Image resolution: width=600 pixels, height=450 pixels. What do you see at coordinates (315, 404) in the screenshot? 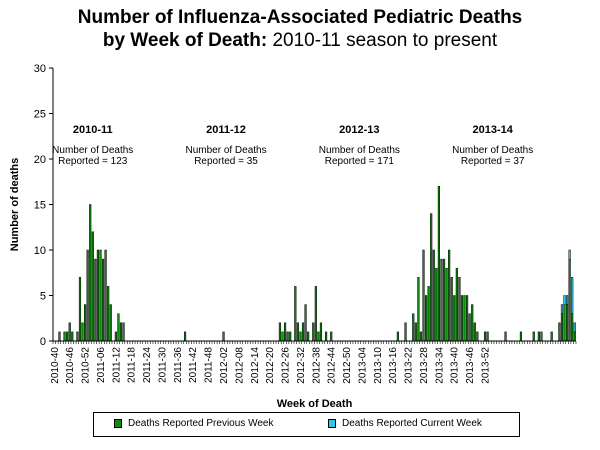
I see `x-axis-label: Week of Death` at bounding box center [315, 404].